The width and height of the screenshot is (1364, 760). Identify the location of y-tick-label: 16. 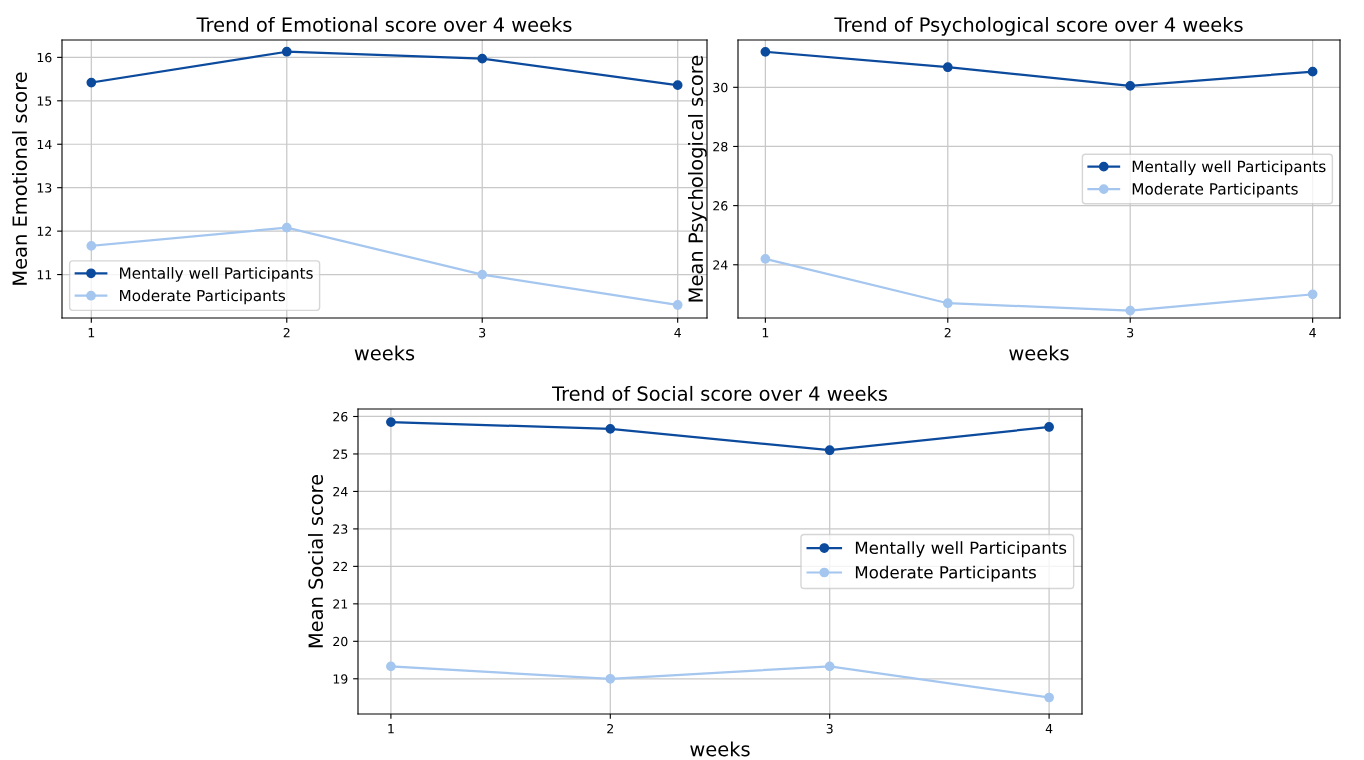
(44, 57).